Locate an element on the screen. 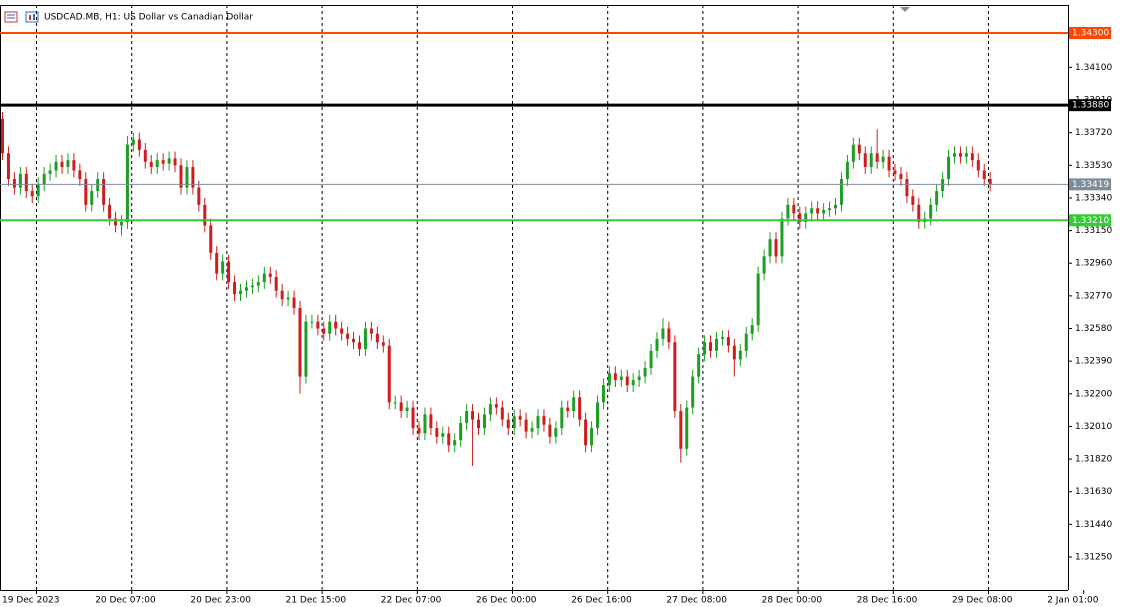 This screenshot has height=607, width=1122. price-level-label: 1.33419 is located at coordinates (1090, 185).